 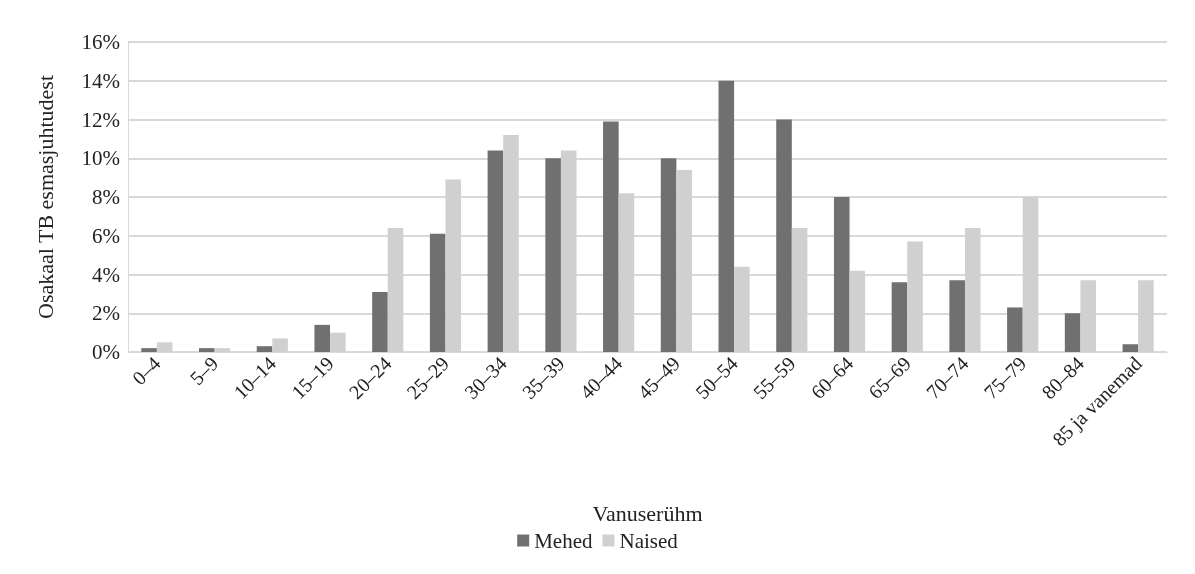 I want to click on x-tick-label: 0–4, so click(x=146, y=370).